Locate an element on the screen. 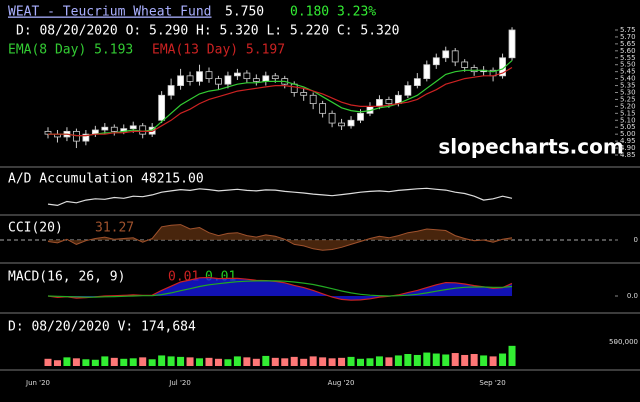  y-tick-label: 5.30 is located at coordinates (628, 93).